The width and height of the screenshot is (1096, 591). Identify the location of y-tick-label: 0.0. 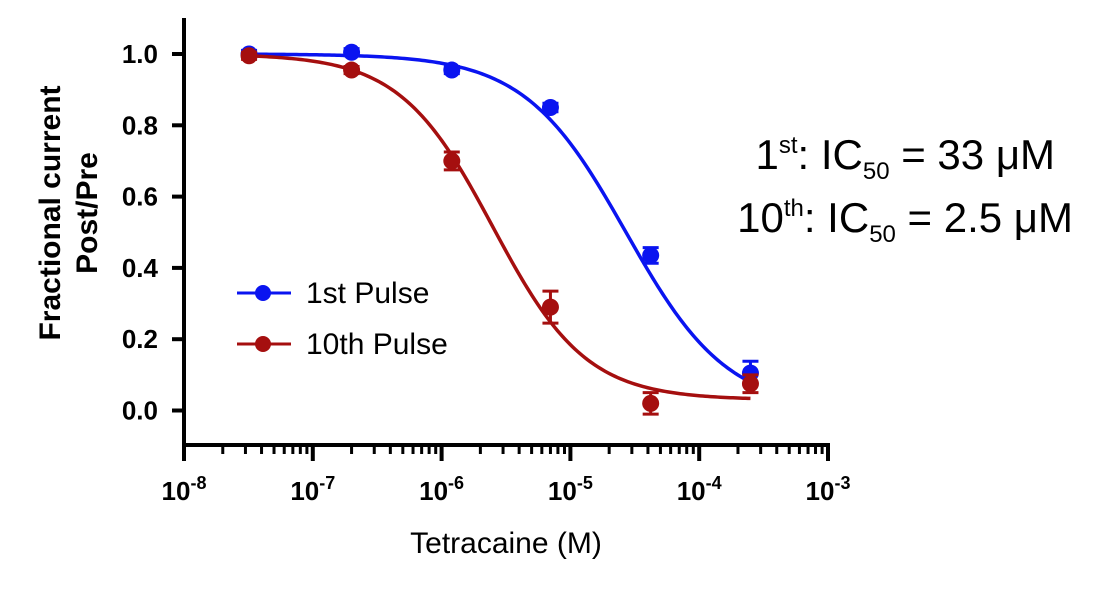
(140, 411).